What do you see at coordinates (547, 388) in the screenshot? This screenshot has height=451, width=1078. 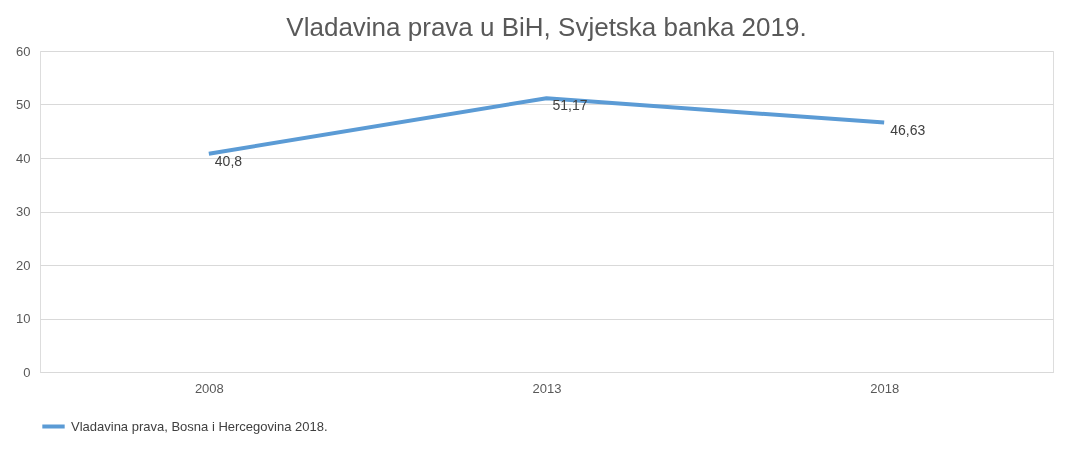 I see `x-tick-label: 2013` at bounding box center [547, 388].